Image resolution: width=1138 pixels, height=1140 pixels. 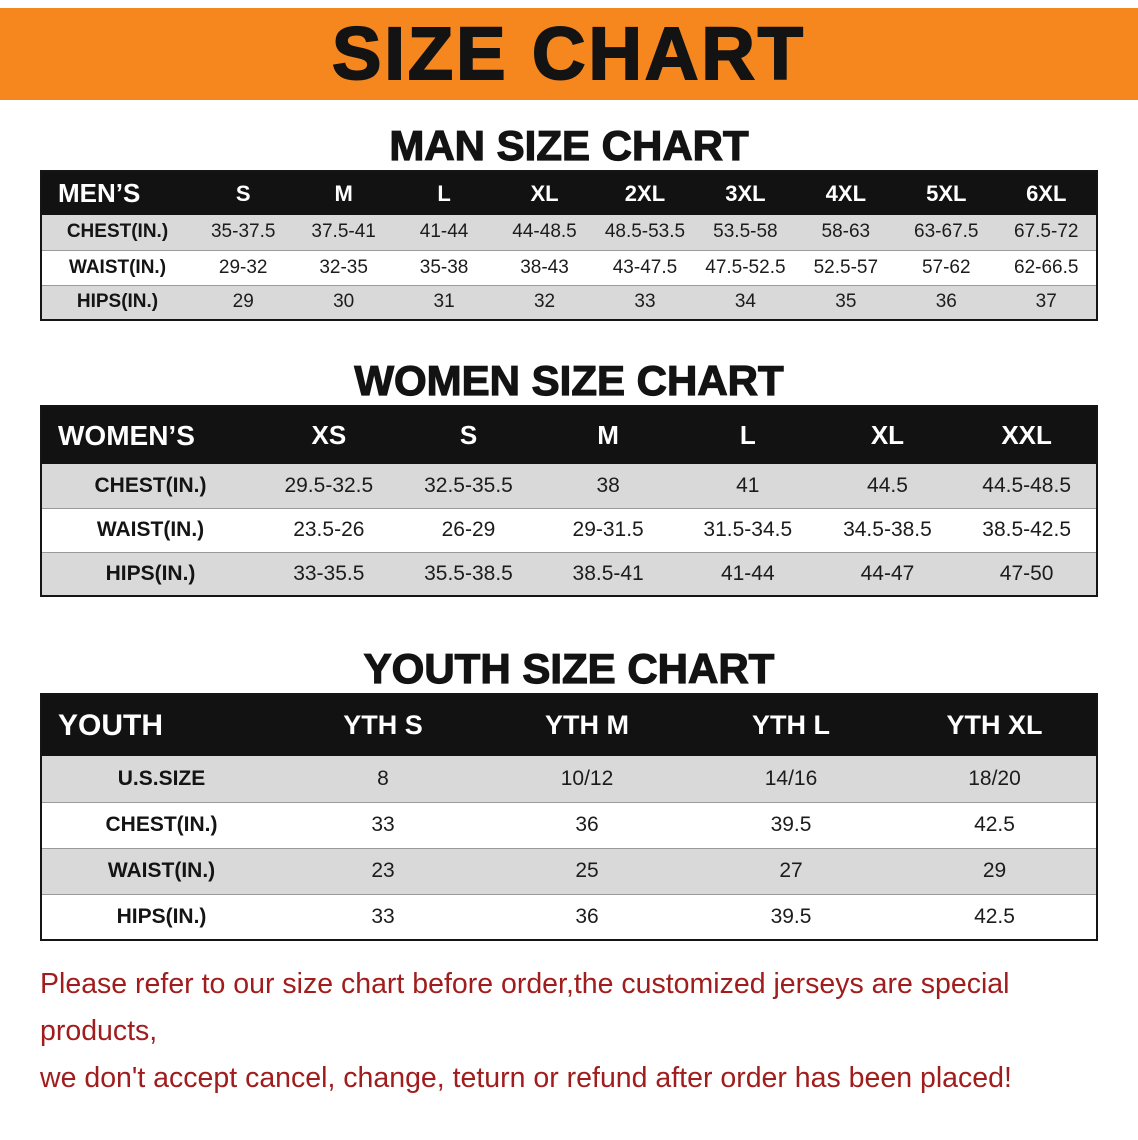 What do you see at coordinates (994, 778) in the screenshot?
I see `size-value: 18/20` at bounding box center [994, 778].